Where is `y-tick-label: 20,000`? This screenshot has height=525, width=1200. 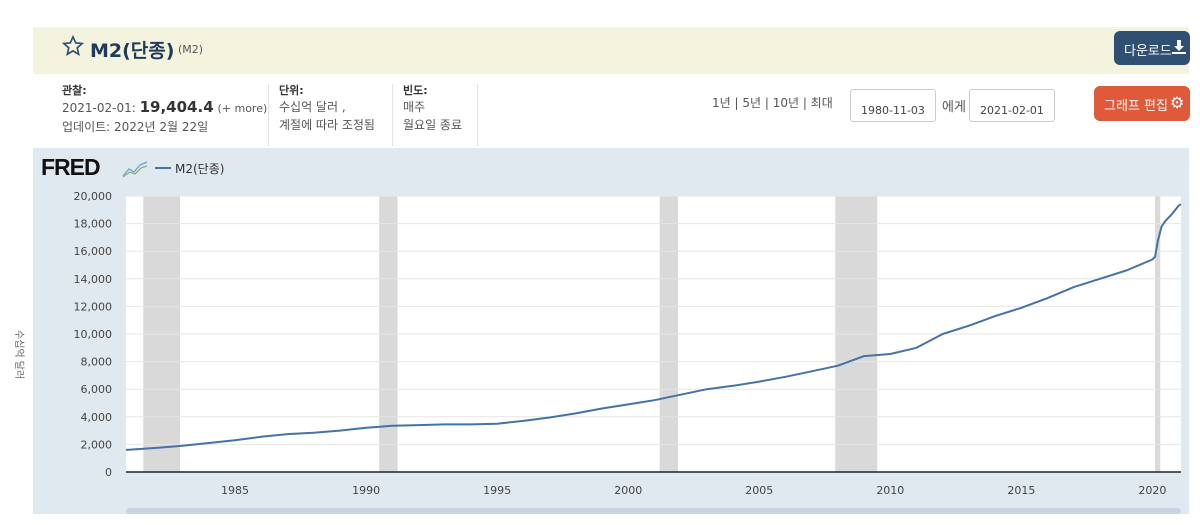 y-tick-label: 20,000 is located at coordinates (93, 196).